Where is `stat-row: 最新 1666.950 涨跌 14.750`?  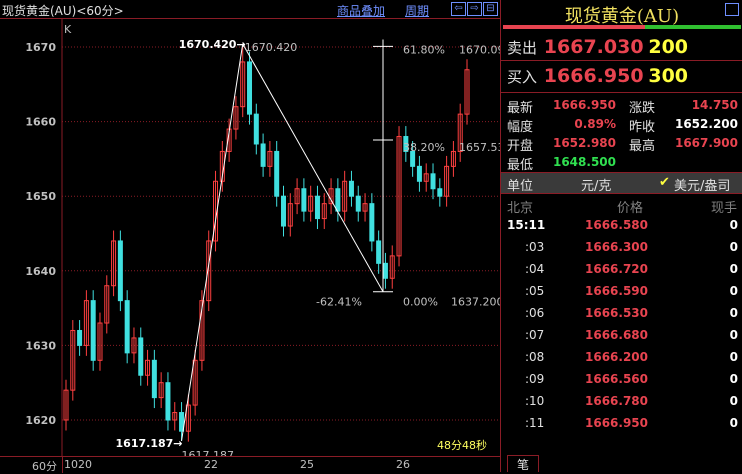 stat-row: 最新 1666.950 涨跌 14.750 is located at coordinates (622, 107).